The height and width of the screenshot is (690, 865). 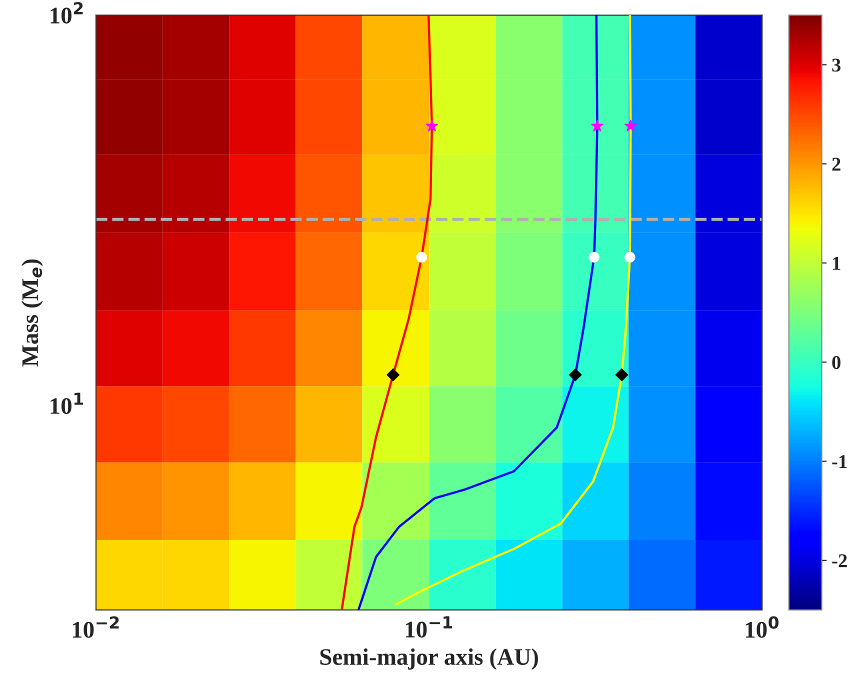 I want to click on x-tick-label: 10$^{0}$, so click(x=762, y=627).